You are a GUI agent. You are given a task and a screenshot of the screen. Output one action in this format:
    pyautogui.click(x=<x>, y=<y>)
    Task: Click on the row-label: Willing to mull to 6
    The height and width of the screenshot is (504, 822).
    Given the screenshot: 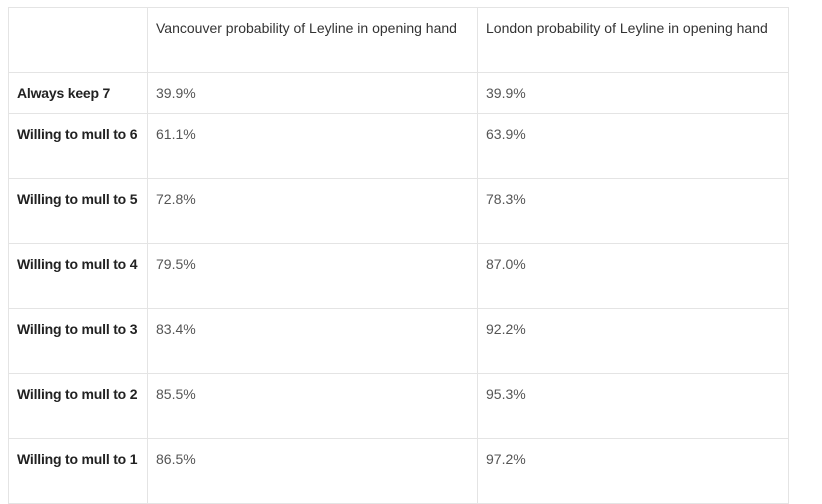 What is the action you would take?
    pyautogui.click(x=78, y=146)
    